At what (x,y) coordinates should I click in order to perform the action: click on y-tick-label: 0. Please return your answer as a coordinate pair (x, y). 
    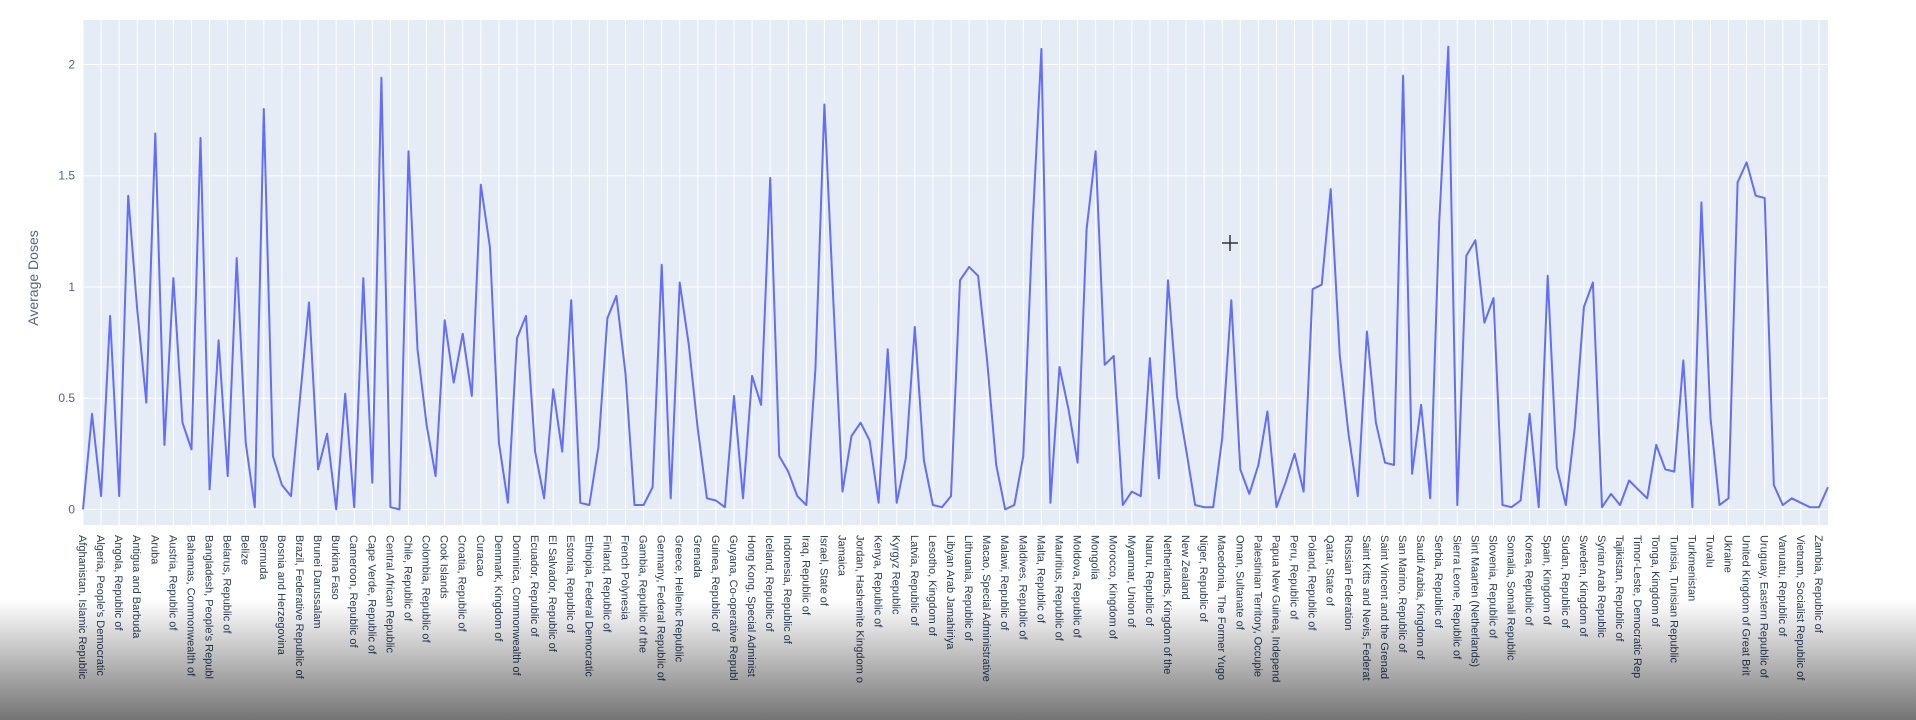
    Looking at the image, I should click on (71, 509).